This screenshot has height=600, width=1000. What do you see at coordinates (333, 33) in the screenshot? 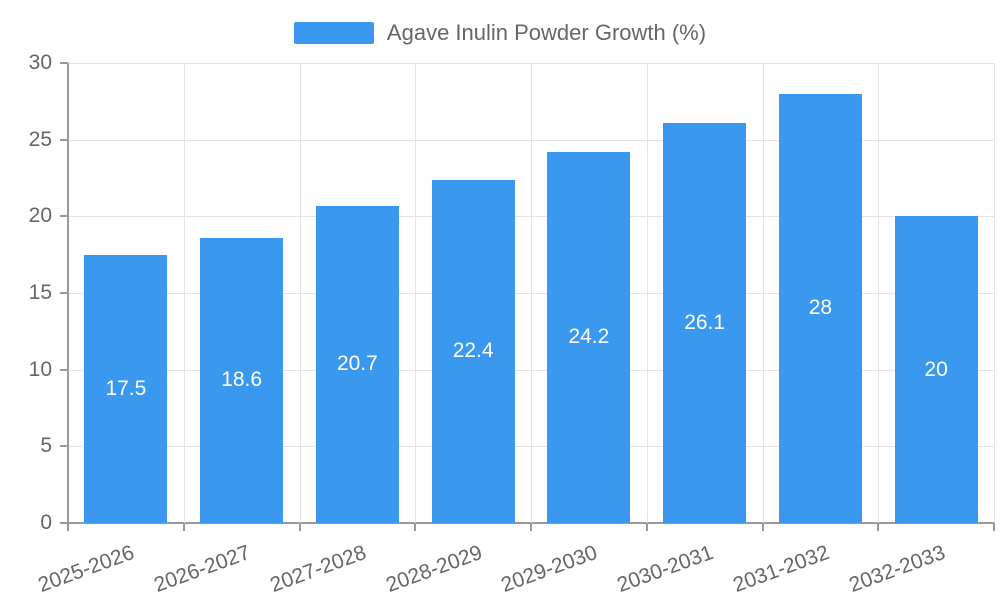
I see `legend-swatch` at bounding box center [333, 33].